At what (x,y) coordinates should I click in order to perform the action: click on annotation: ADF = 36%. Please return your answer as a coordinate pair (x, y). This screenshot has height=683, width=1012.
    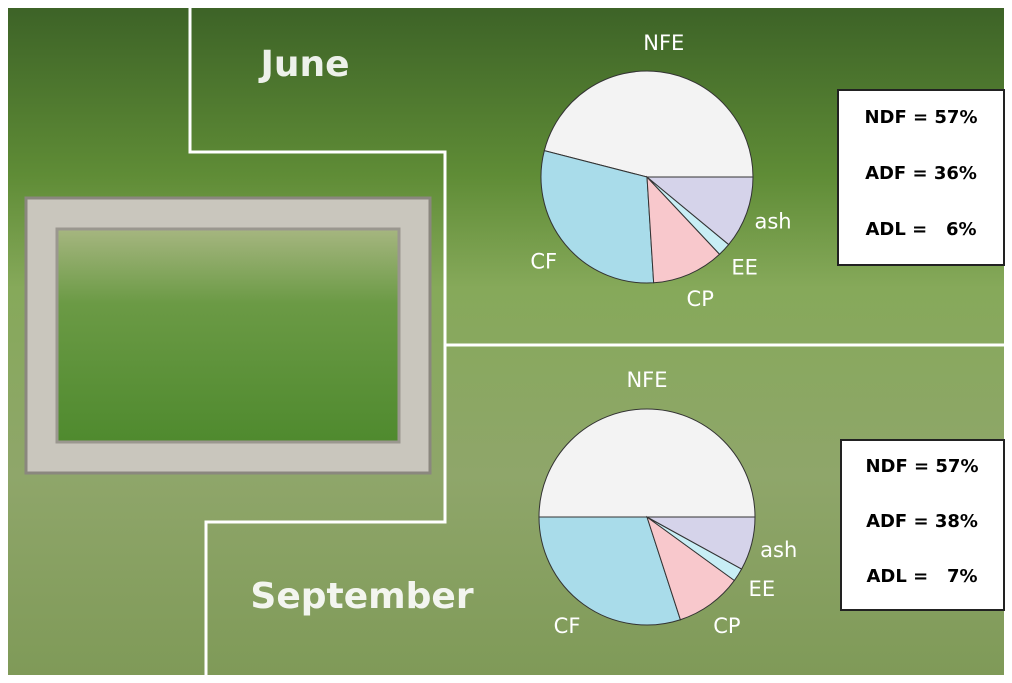
    Looking at the image, I should click on (921, 173).